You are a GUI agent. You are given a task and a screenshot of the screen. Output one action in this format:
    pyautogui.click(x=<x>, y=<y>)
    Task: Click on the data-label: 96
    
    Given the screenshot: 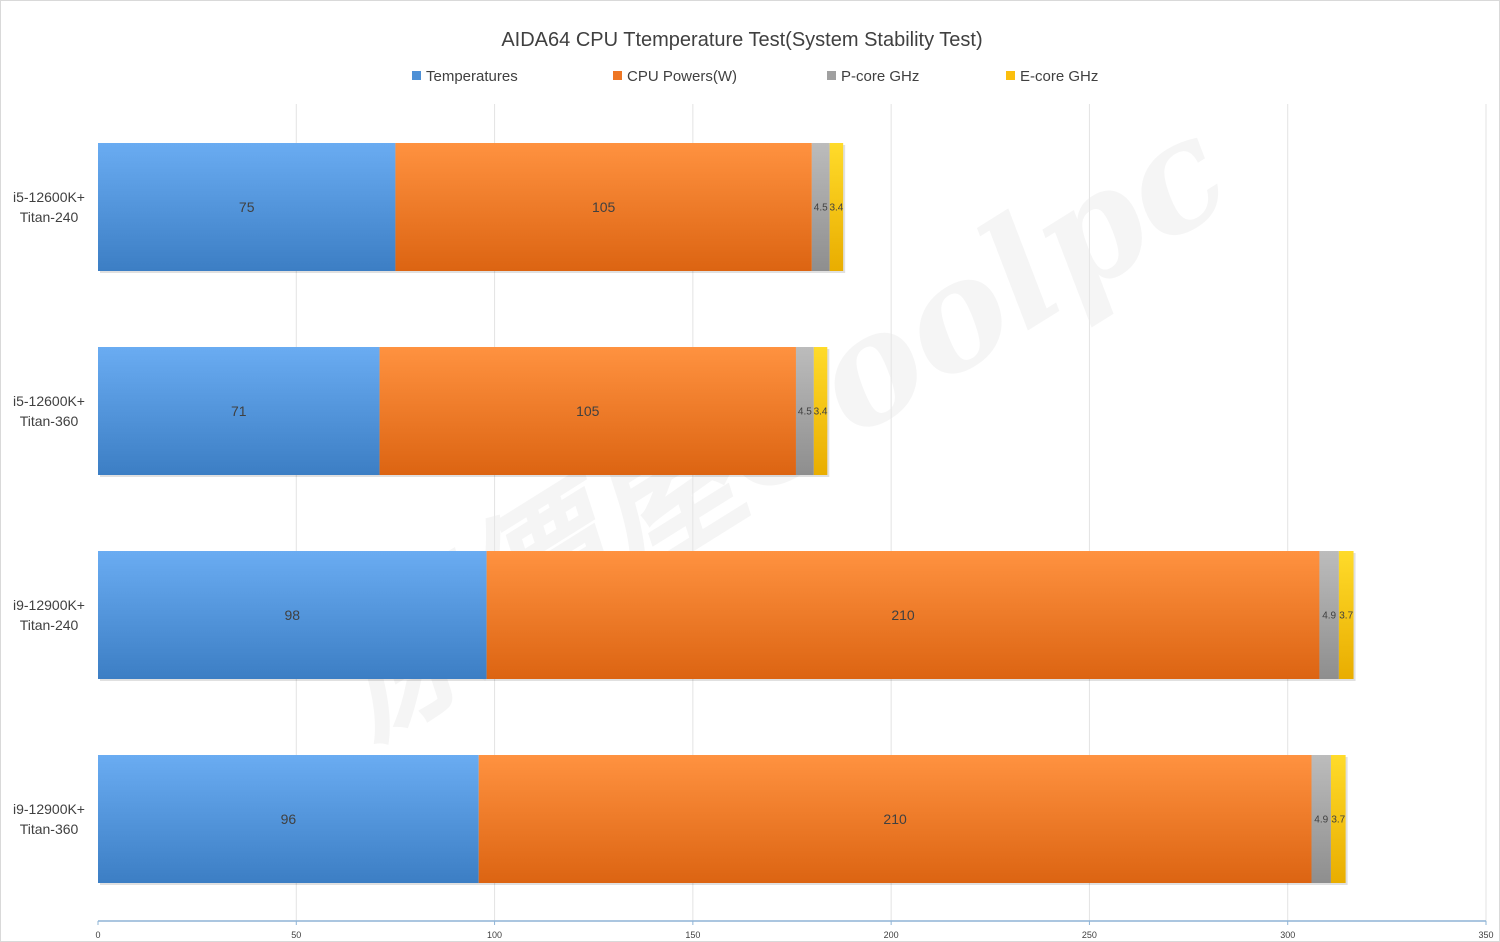 What is the action you would take?
    pyautogui.click(x=289, y=819)
    